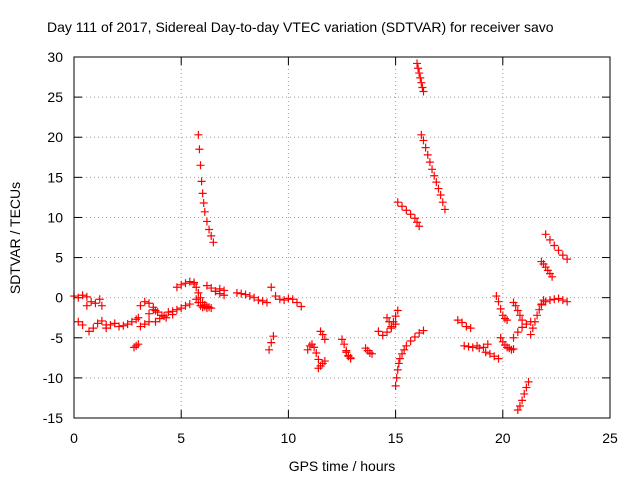 This screenshot has width=640, height=480. Describe the element at coordinates (289, 438) in the screenshot. I see `x-tick-label: 10` at that location.